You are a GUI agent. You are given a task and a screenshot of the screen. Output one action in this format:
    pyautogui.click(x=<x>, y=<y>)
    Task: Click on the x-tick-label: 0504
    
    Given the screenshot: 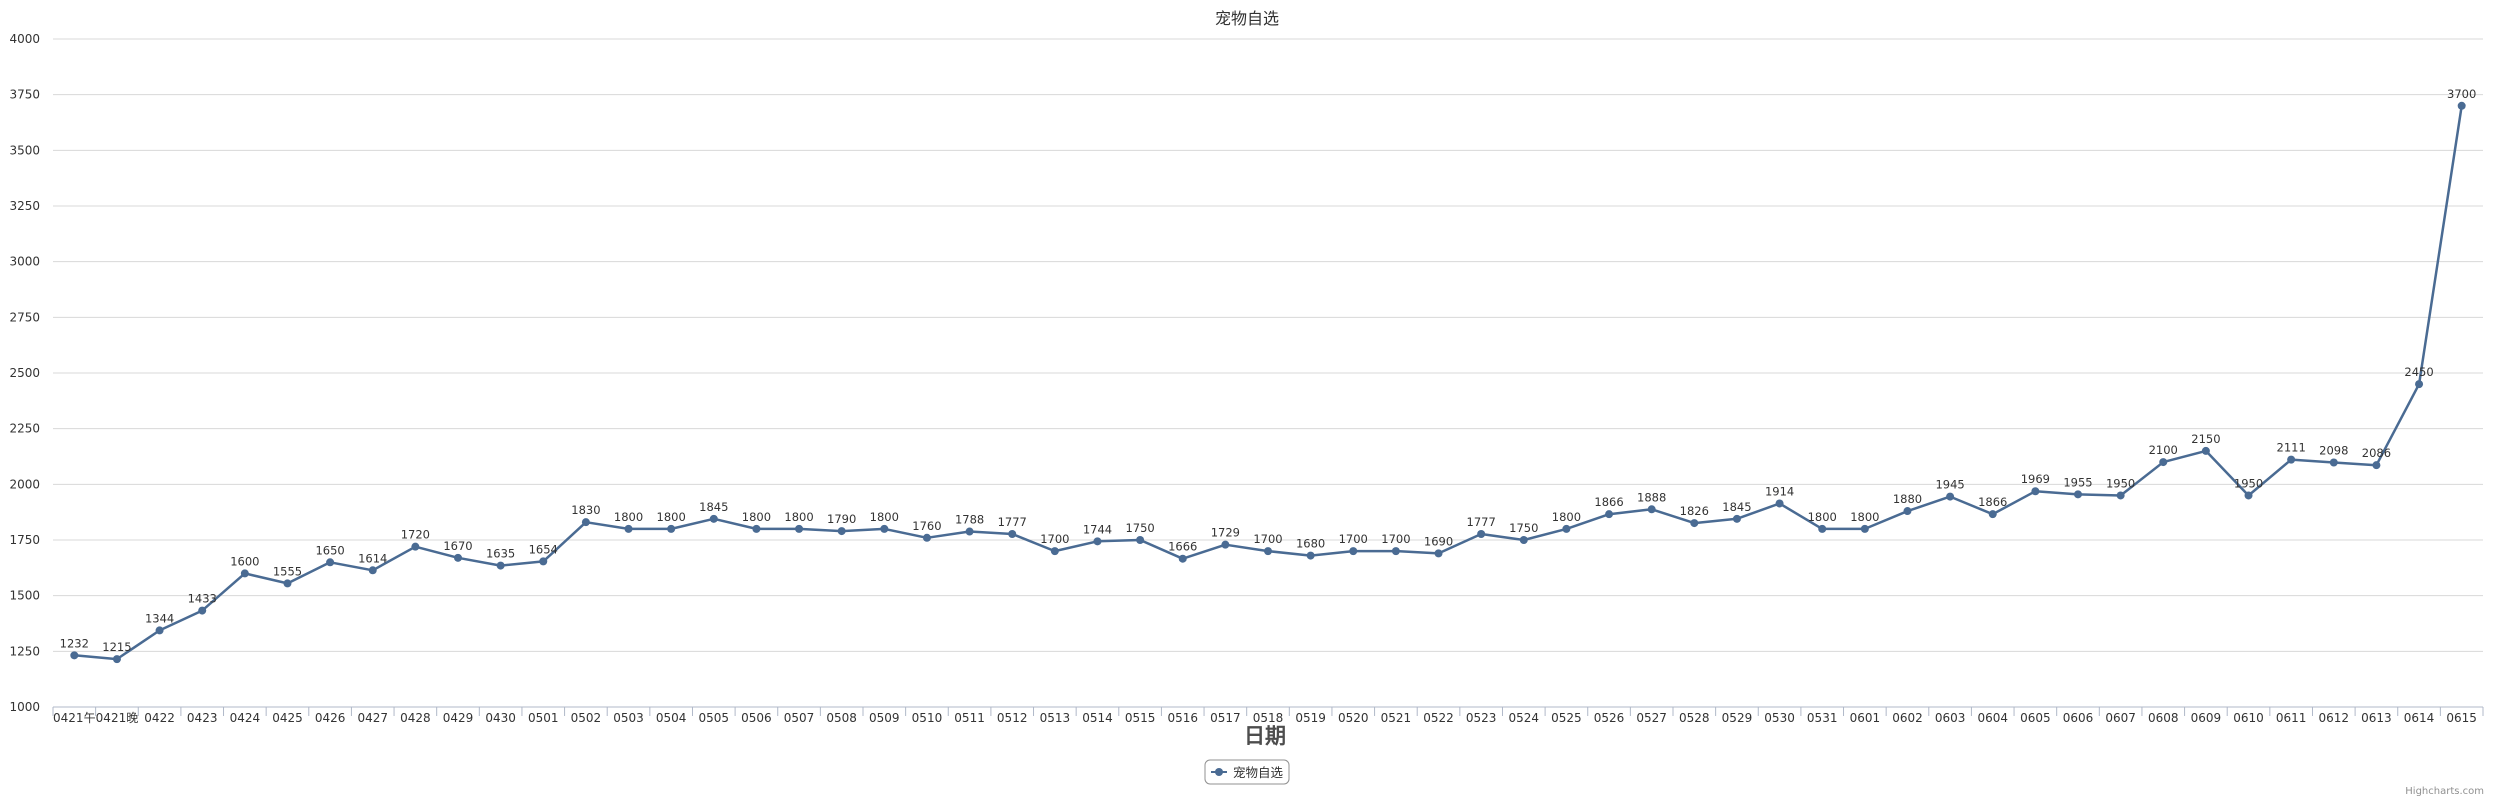 What is the action you would take?
    pyautogui.click(x=671, y=718)
    